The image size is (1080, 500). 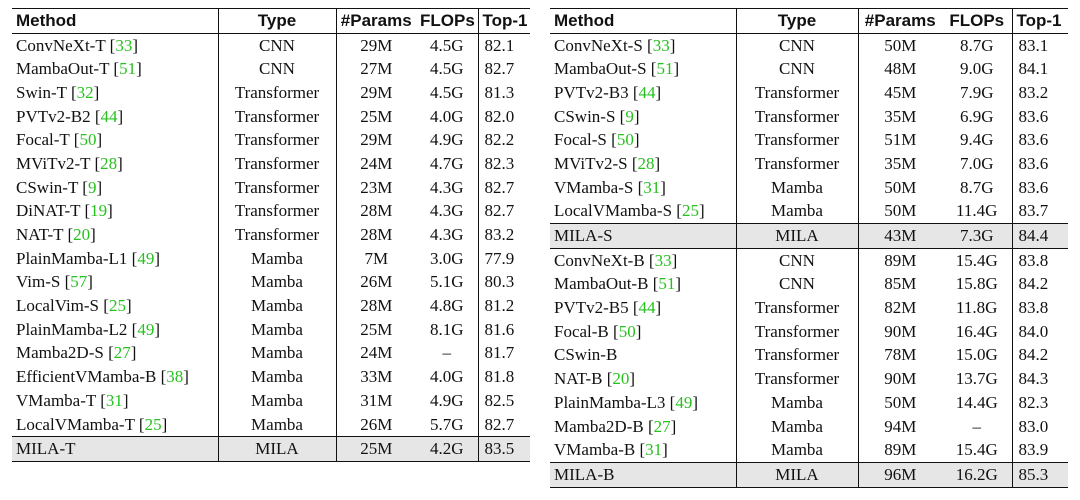 I want to click on method-name: VMamba-S, so click(x=594, y=187).